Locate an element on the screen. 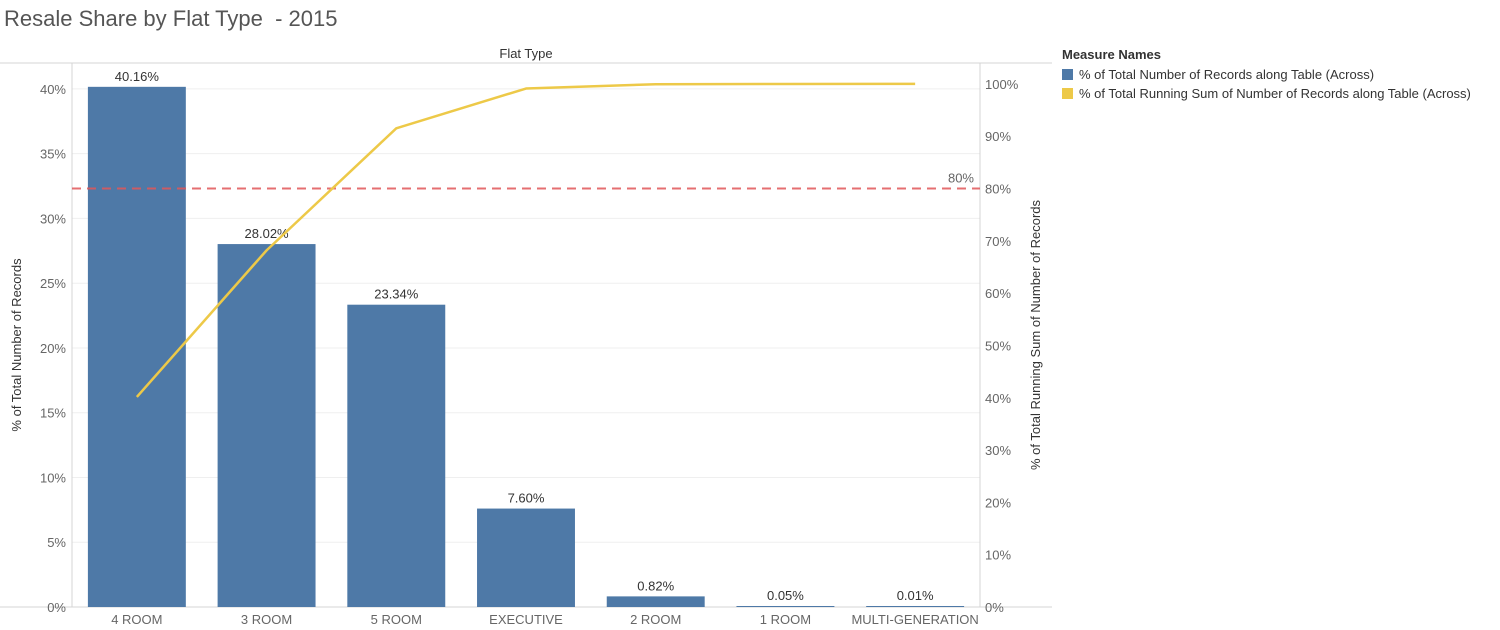 Image resolution: width=1500 pixels, height=630 pixels. y2-tick-label: 20% is located at coordinates (998, 502).